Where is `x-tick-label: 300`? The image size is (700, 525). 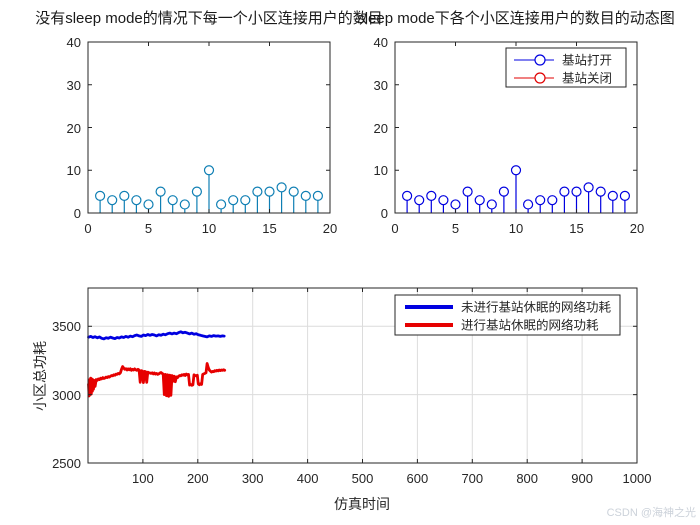 x-tick-label: 300 is located at coordinates (252, 478).